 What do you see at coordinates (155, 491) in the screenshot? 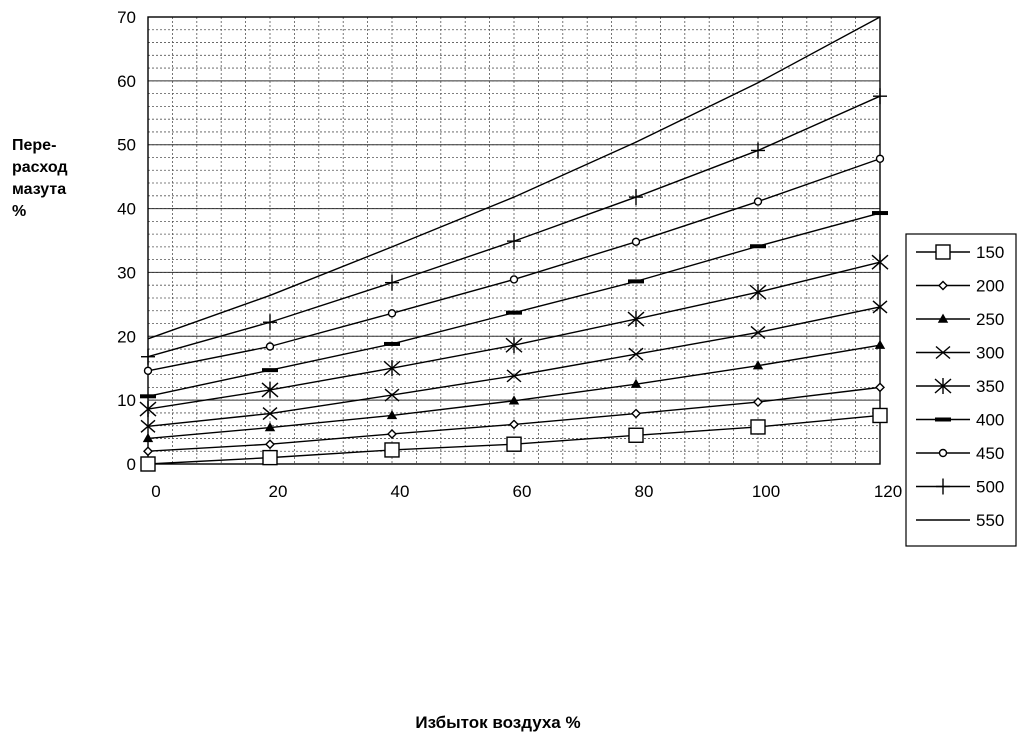
I see `x-tick-label: 0` at bounding box center [155, 491].